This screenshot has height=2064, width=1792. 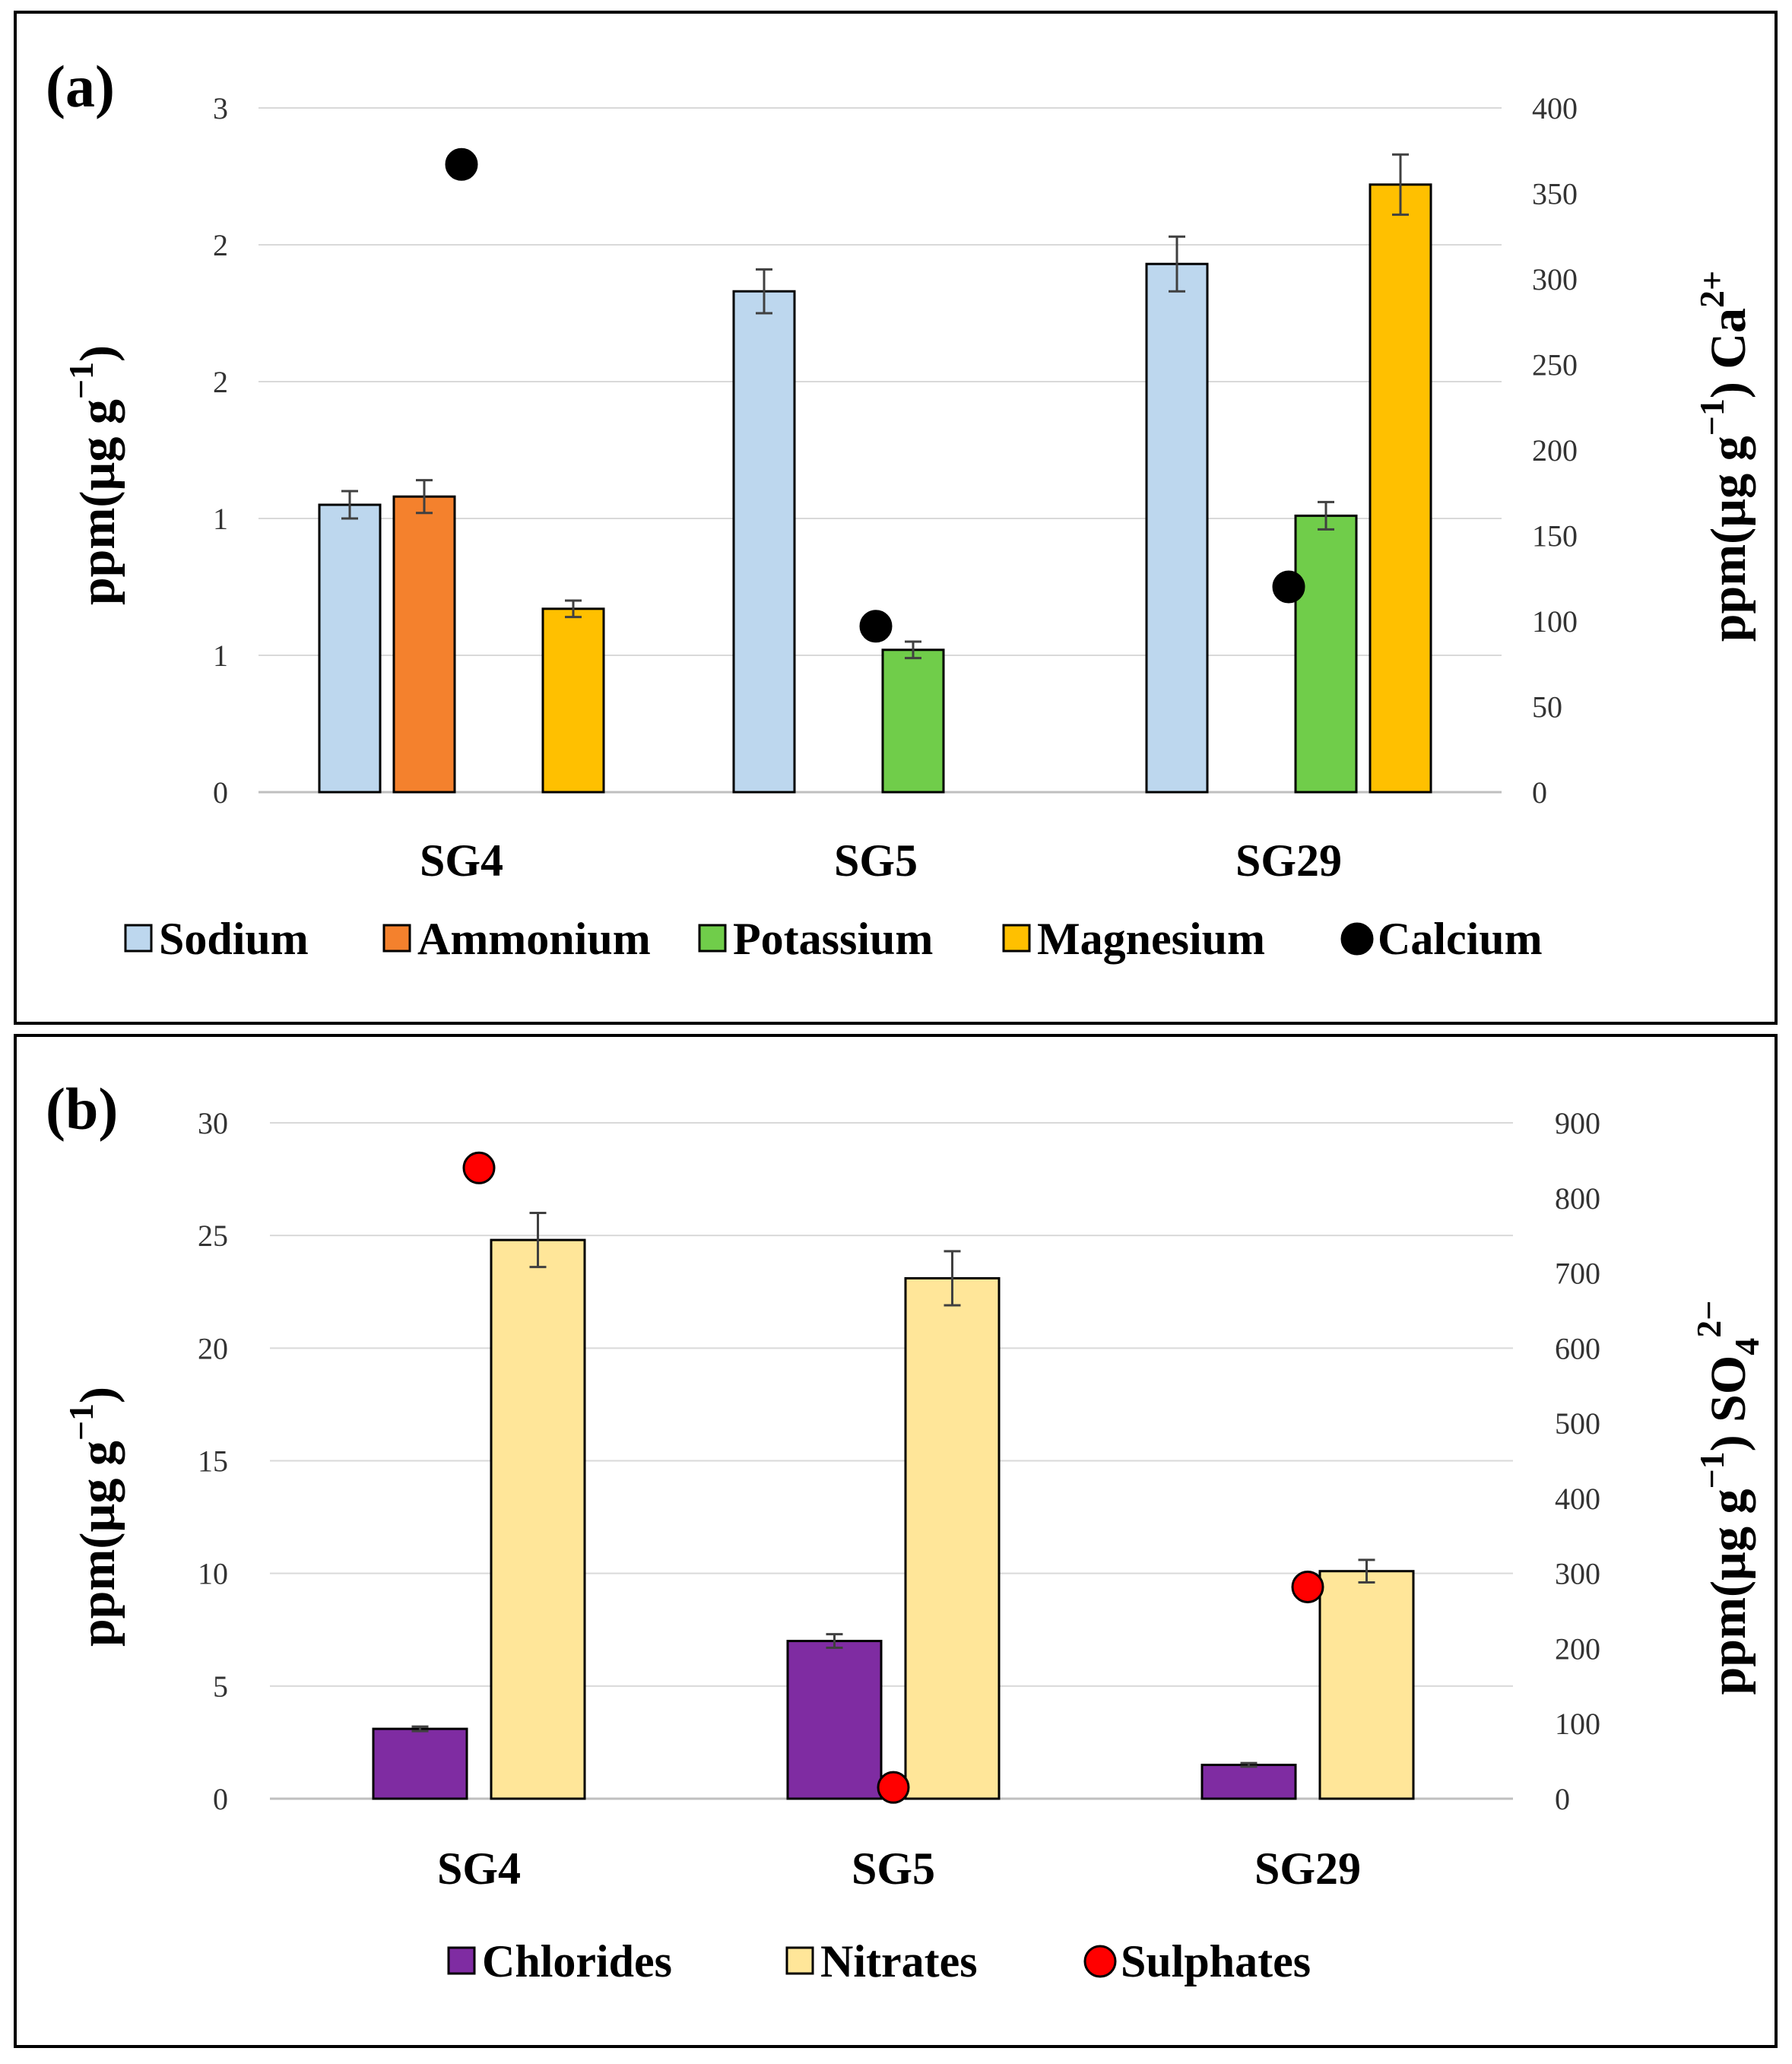 I want to click on legend-label: Nitrates, so click(x=899, y=1961).